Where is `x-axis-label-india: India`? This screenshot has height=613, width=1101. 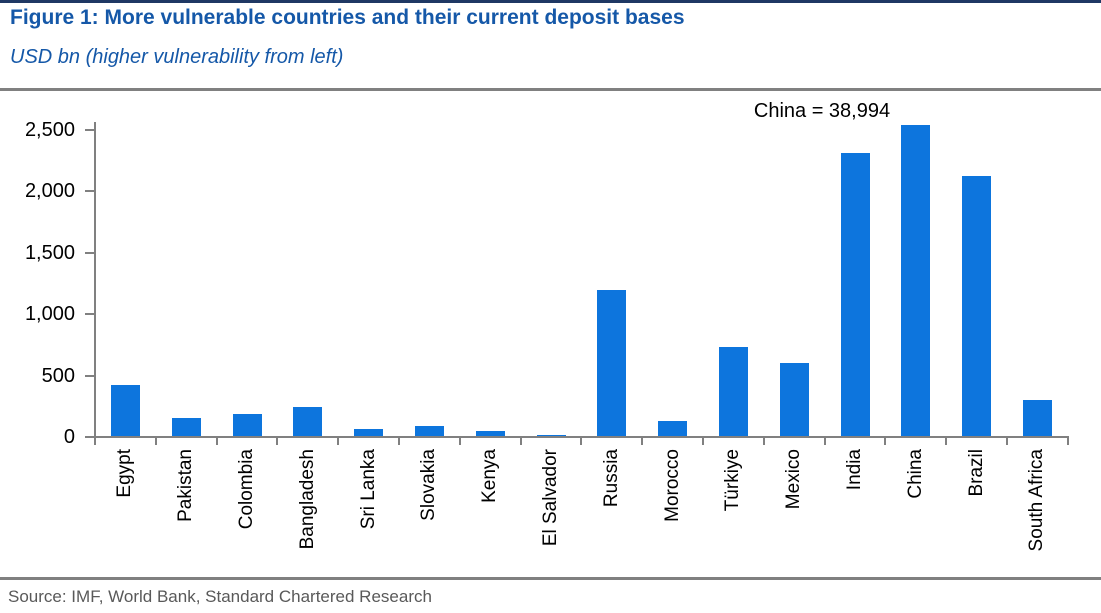 x-axis-label-india: India is located at coordinates (854, 470).